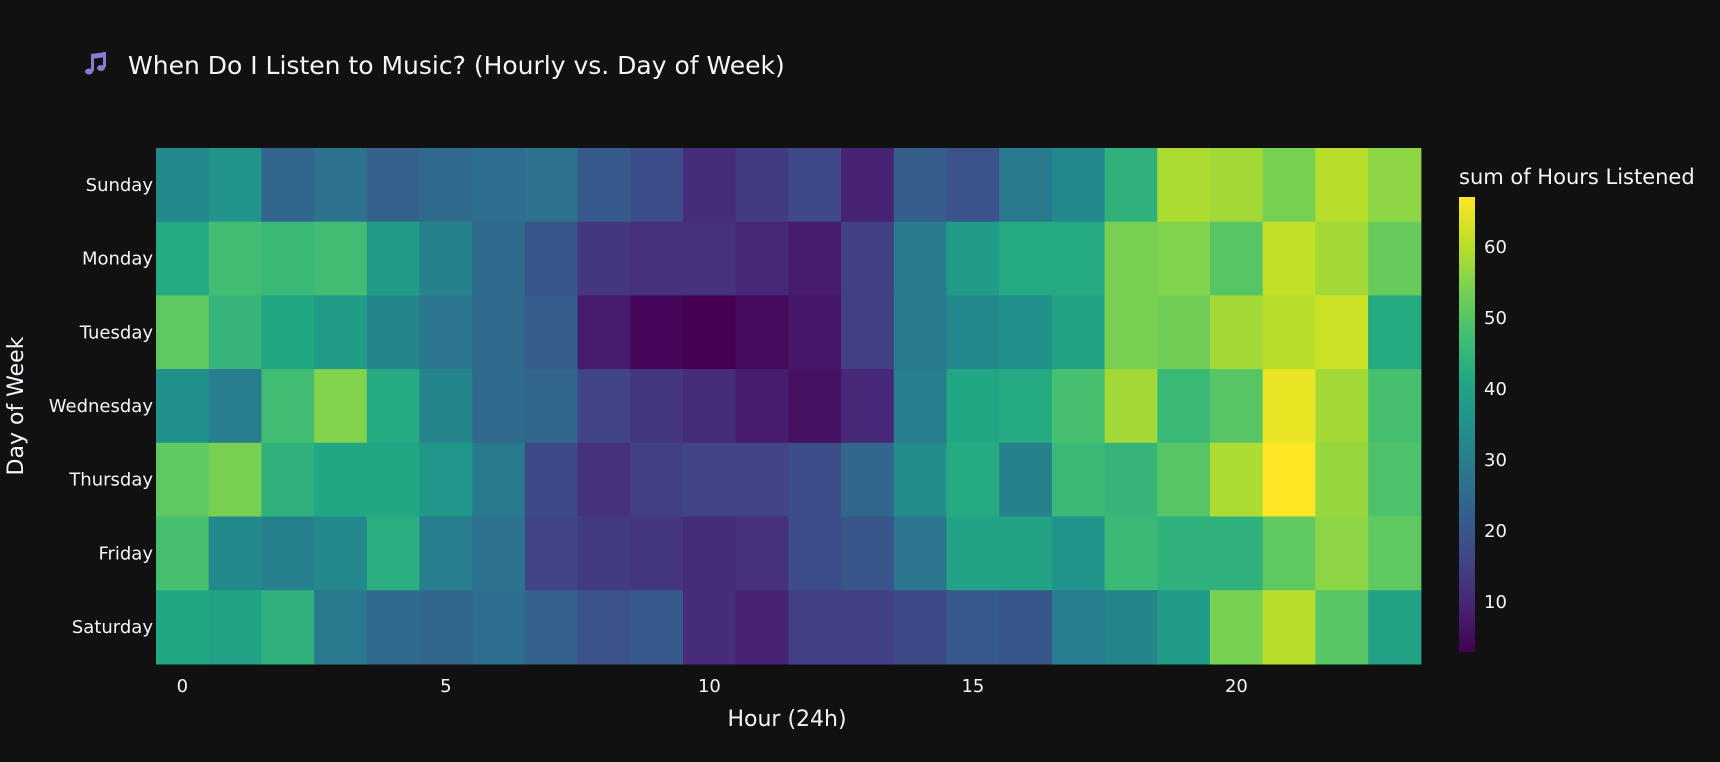 The height and width of the screenshot is (762, 1720). What do you see at coordinates (1577, 408) in the screenshot?
I see `colorbar: sum of Hours Listened 10 20 30 40 50 60` at bounding box center [1577, 408].